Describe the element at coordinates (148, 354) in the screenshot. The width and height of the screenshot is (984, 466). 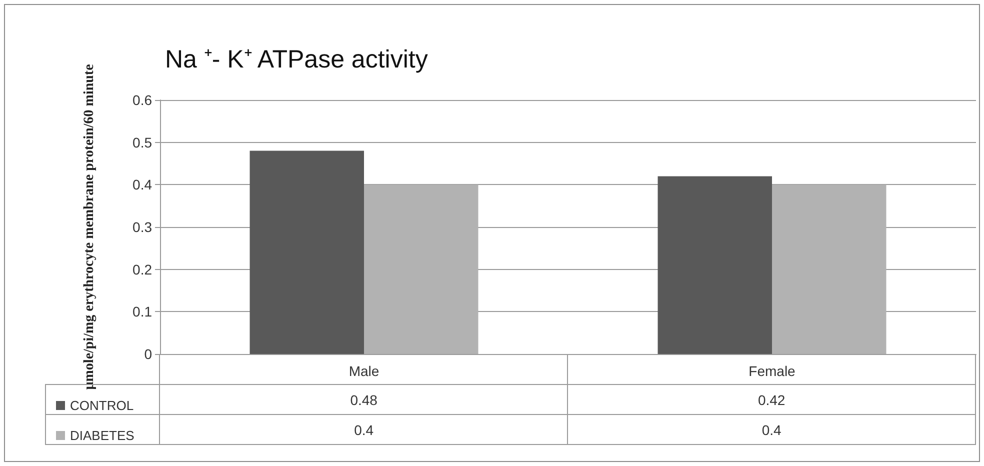
I see `y-tick-label: 0` at that location.